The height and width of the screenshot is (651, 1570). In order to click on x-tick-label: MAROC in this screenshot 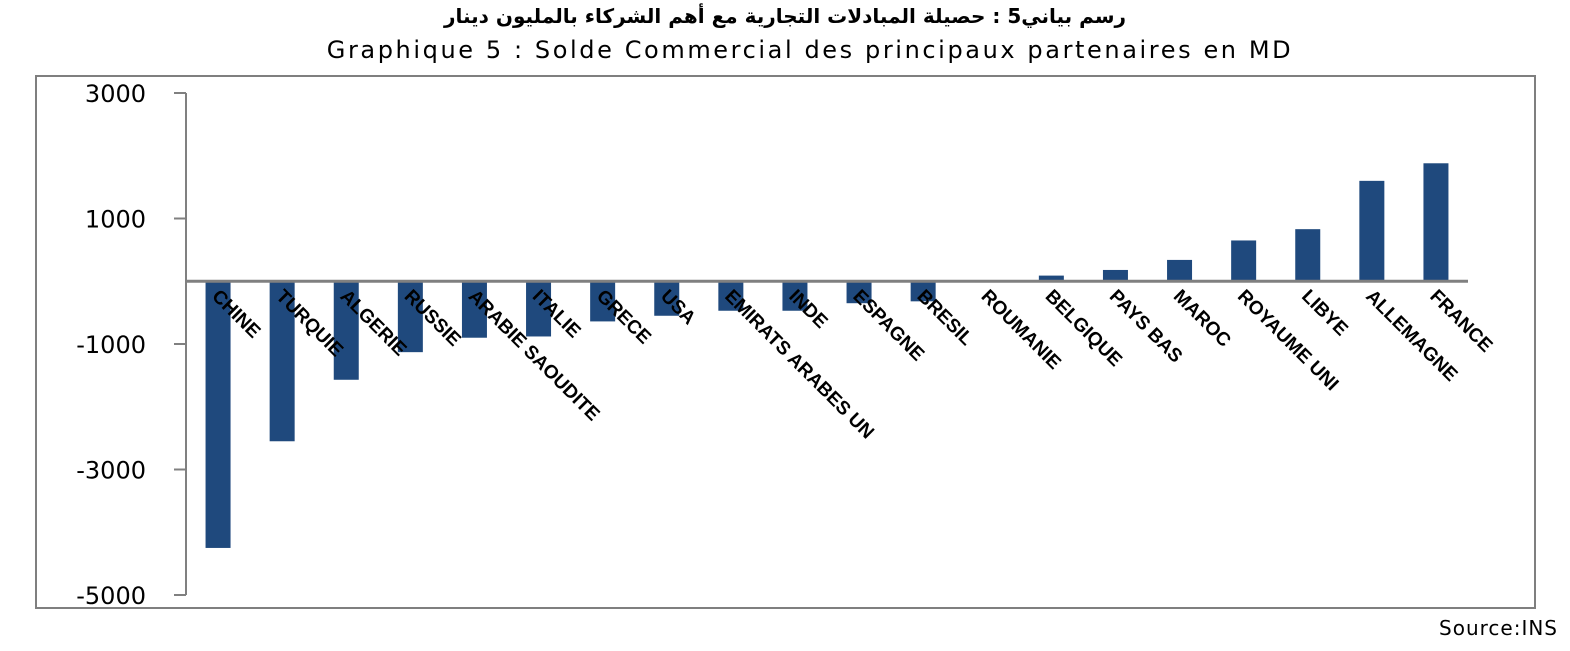, I will do `click(1202, 319)`.